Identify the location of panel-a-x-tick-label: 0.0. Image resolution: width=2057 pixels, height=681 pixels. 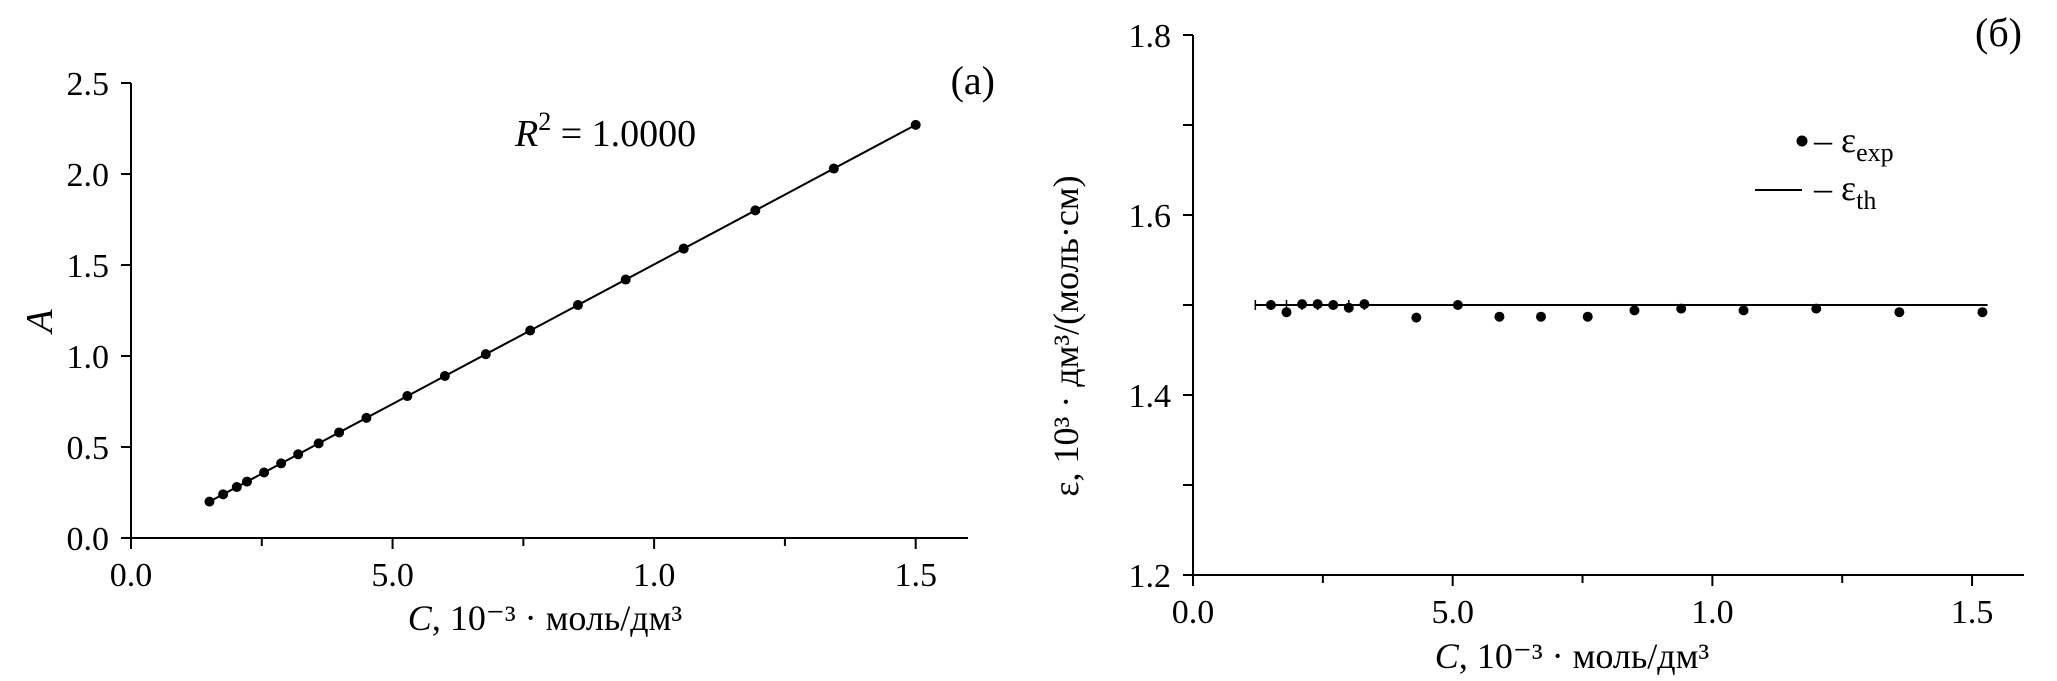
(131, 575).